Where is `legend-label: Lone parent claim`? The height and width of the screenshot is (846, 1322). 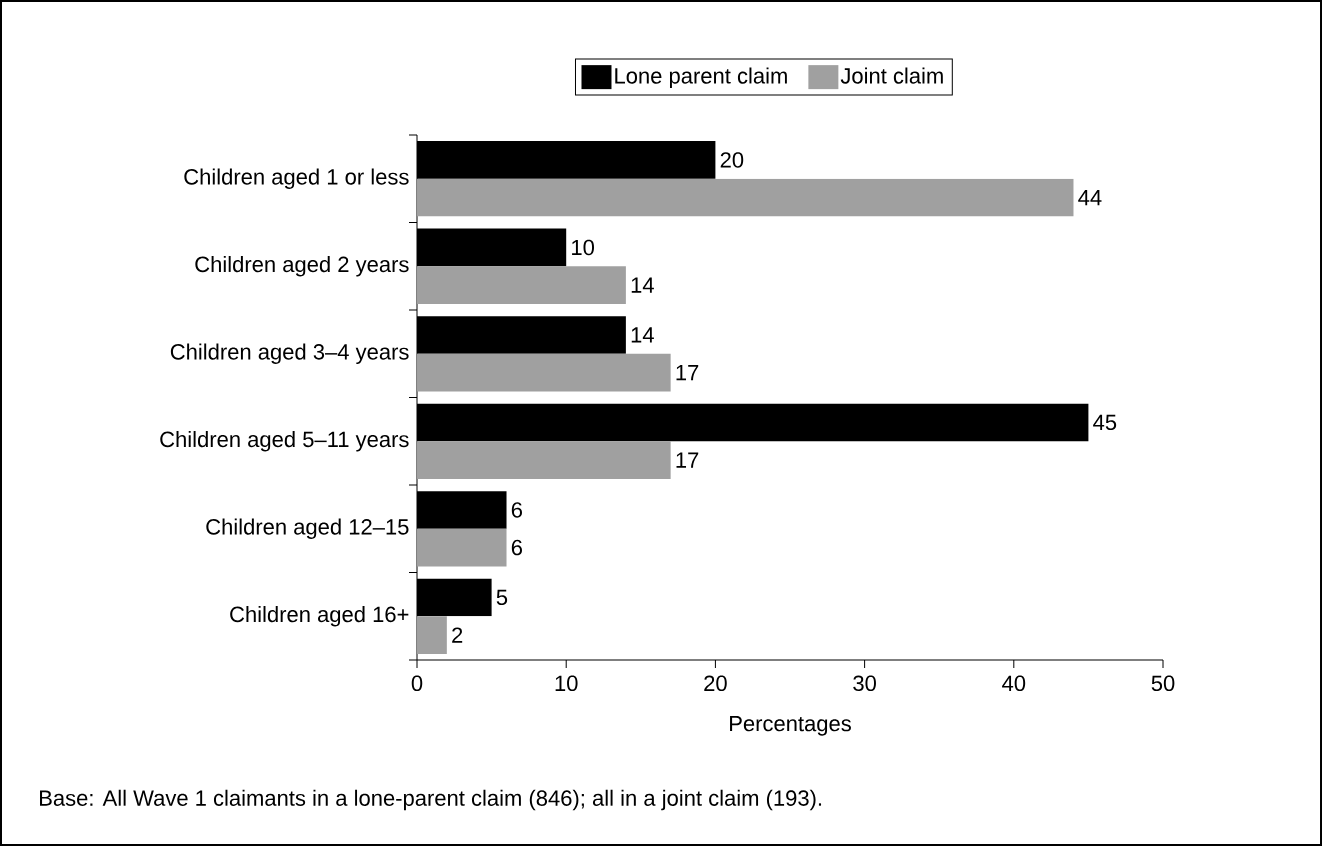 legend-label: Lone parent claim is located at coordinates (701, 78).